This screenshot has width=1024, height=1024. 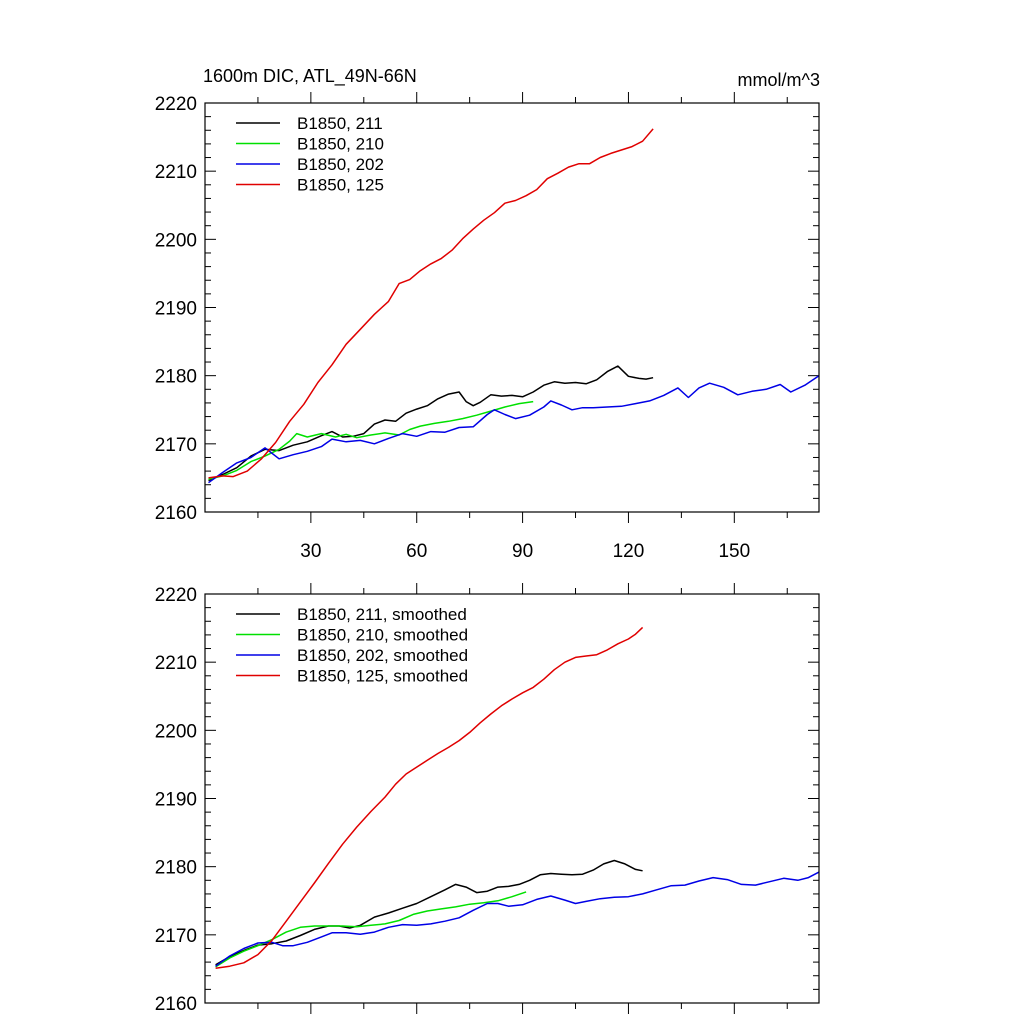 What do you see at coordinates (176, 1004) in the screenshot?
I see `bottom-y-tick-label: 2160` at bounding box center [176, 1004].